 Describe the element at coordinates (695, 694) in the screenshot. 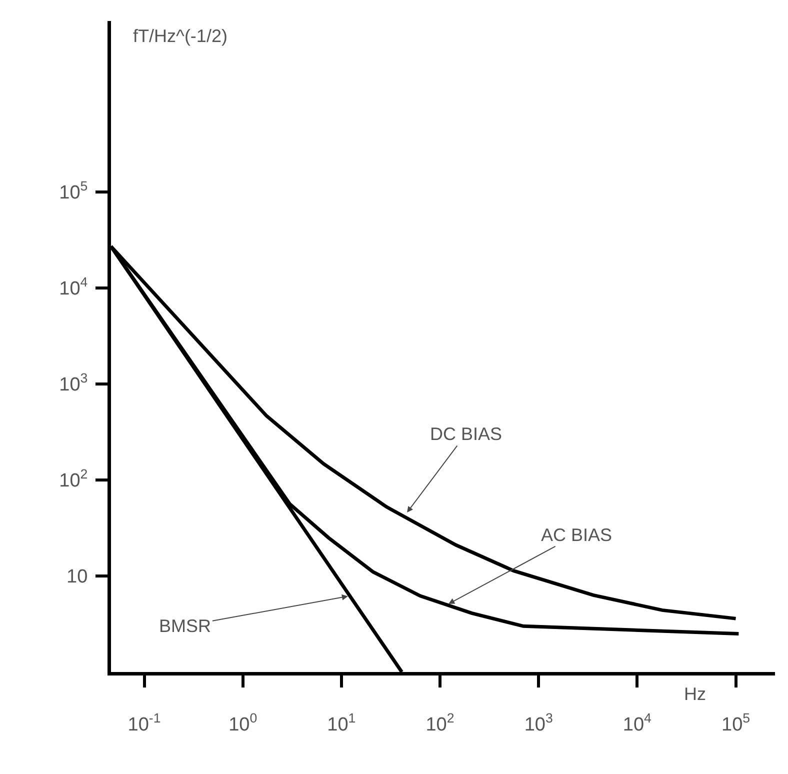

I see `x-axis-title: Hz` at that location.